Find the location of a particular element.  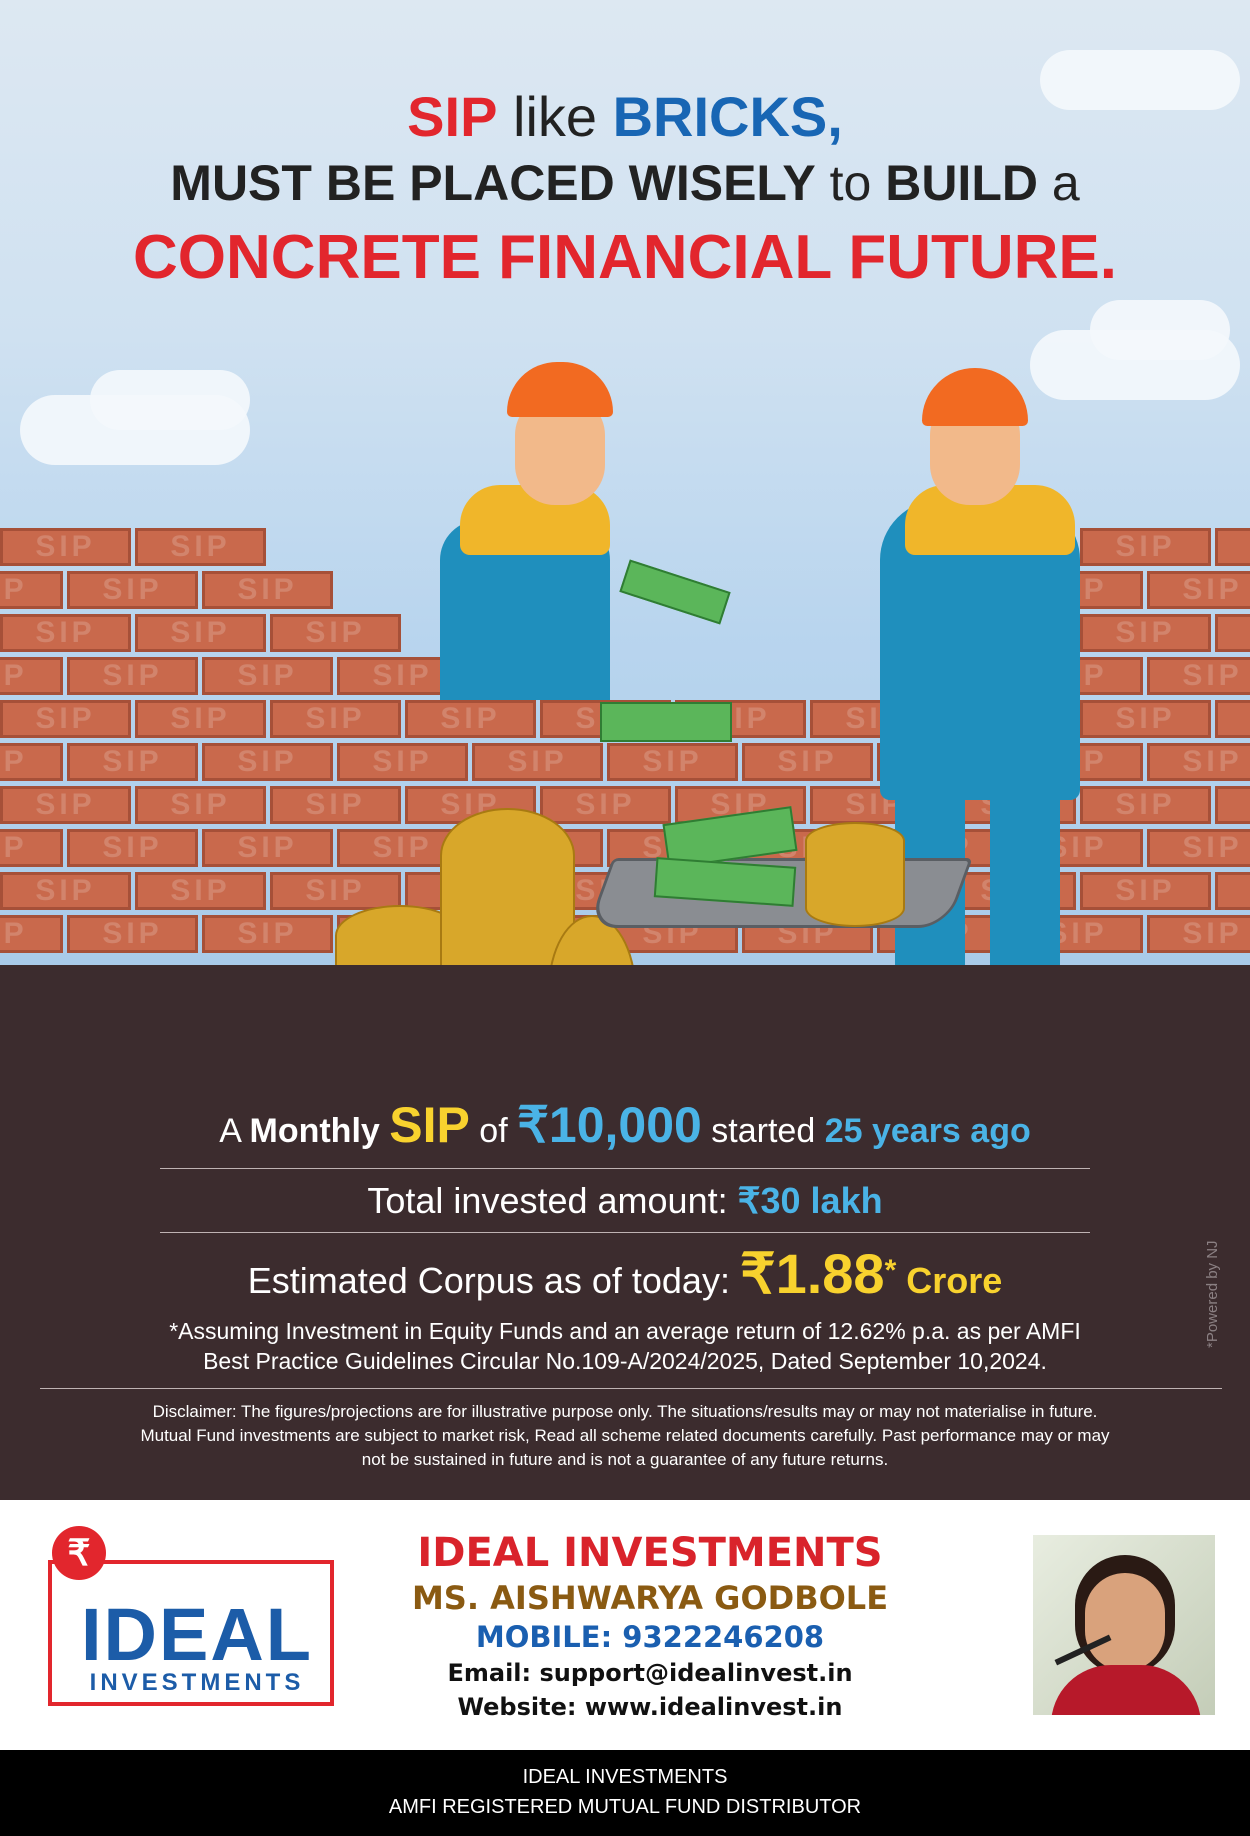

headline-like: like is located at coordinates (555, 116).